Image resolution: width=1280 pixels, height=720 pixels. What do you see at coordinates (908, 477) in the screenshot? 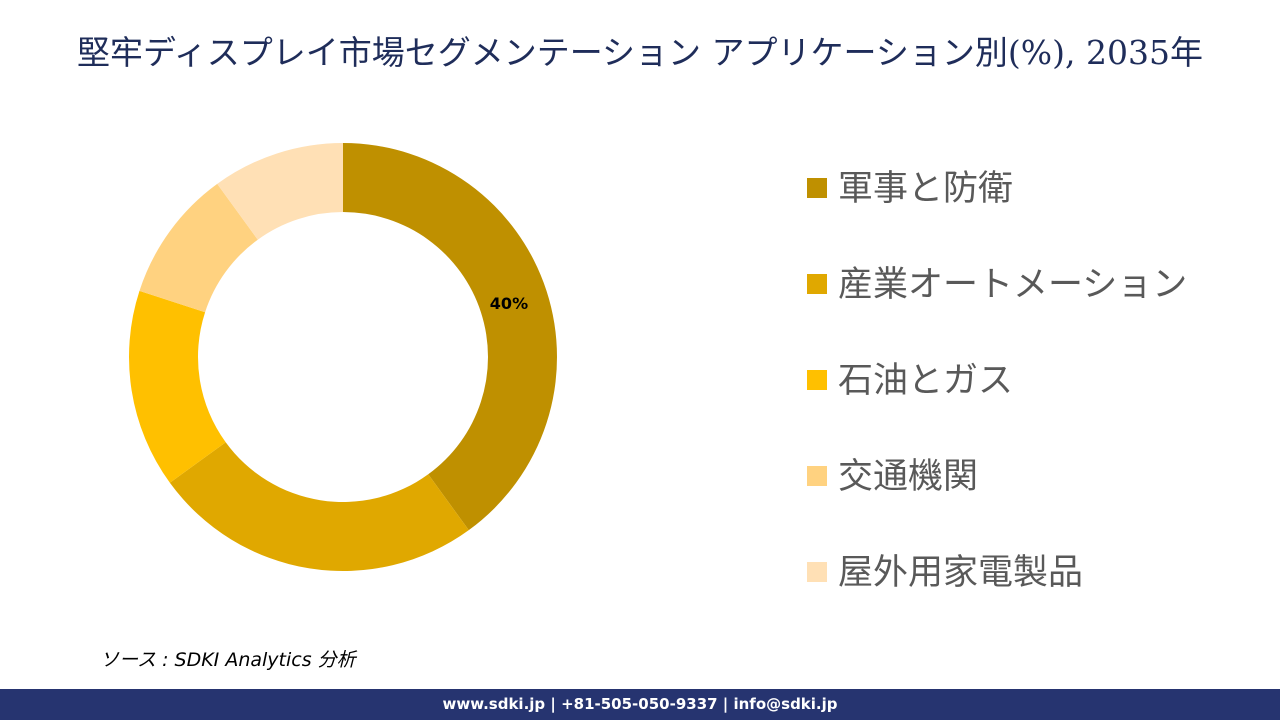
I see `legend-label: 交通機関` at bounding box center [908, 477].